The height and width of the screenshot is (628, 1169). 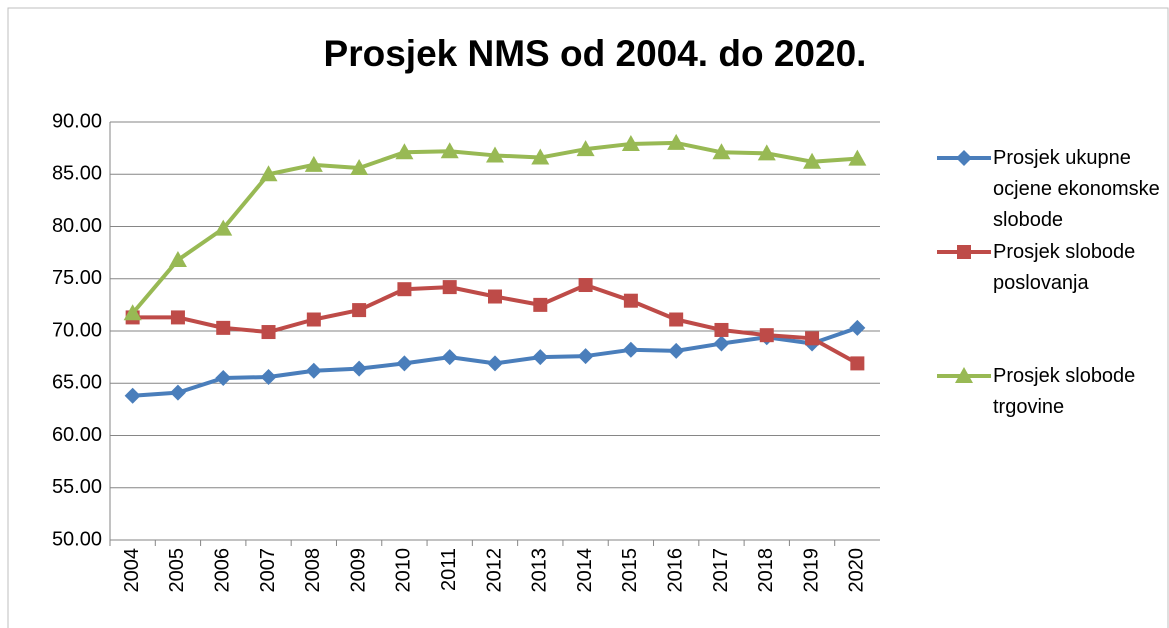 What do you see at coordinates (811, 570) in the screenshot?
I see `x-tick-label: 2019` at bounding box center [811, 570].